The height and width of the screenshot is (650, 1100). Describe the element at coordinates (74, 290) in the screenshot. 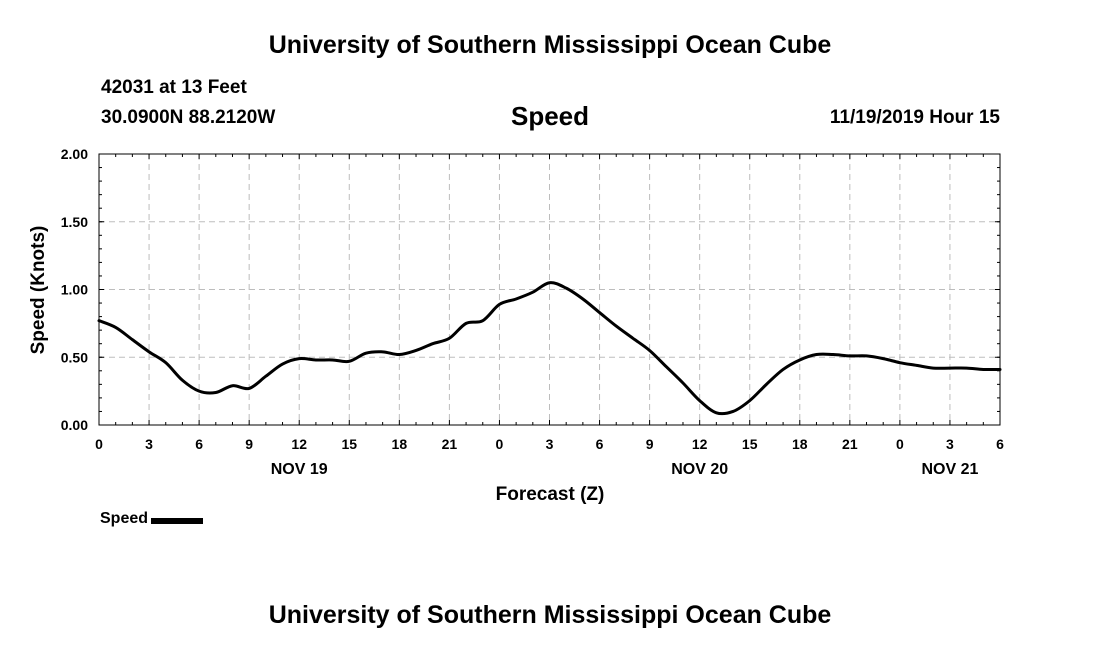

I see `y-tick-label: 1.00` at that location.